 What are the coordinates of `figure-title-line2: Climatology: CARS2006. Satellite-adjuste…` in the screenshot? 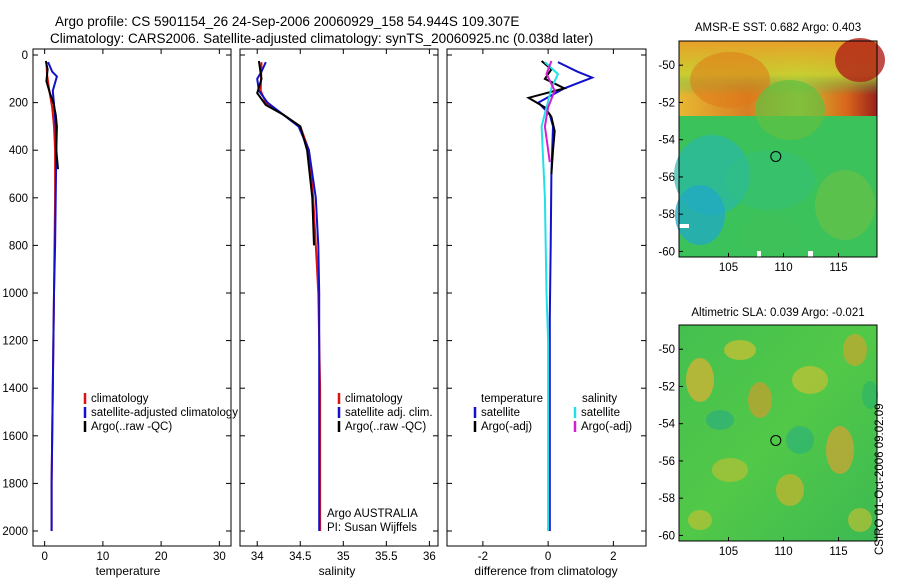 It's located at (321, 38).